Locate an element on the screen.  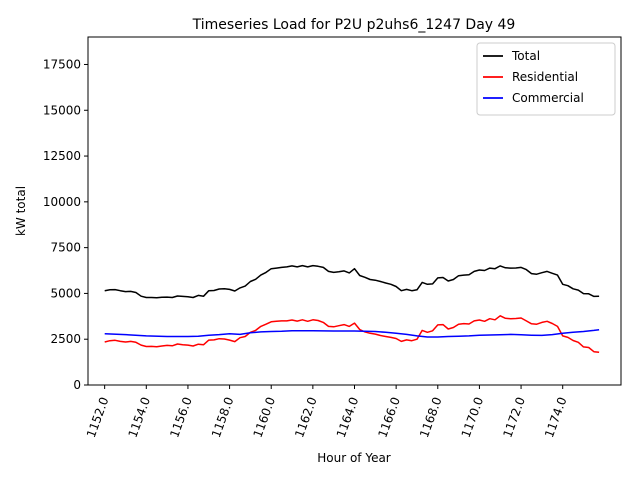
legend-box is located at coordinates (546, 79).